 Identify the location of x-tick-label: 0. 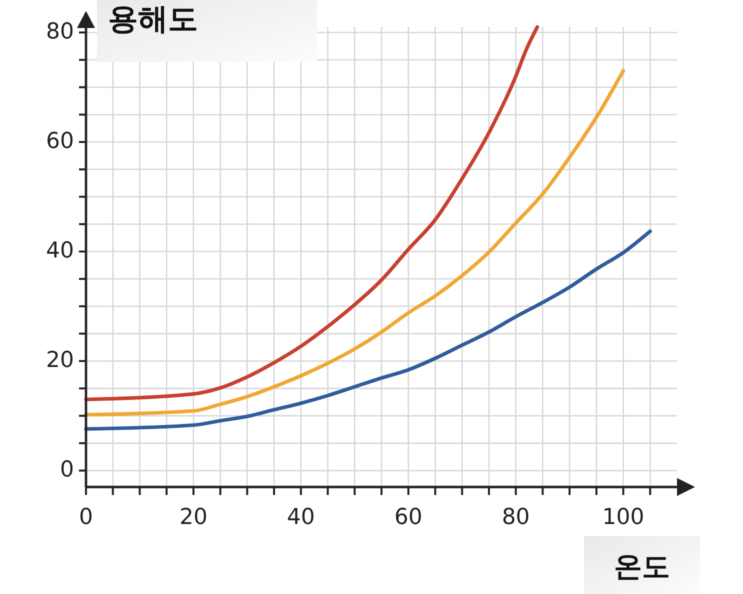
(86, 517).